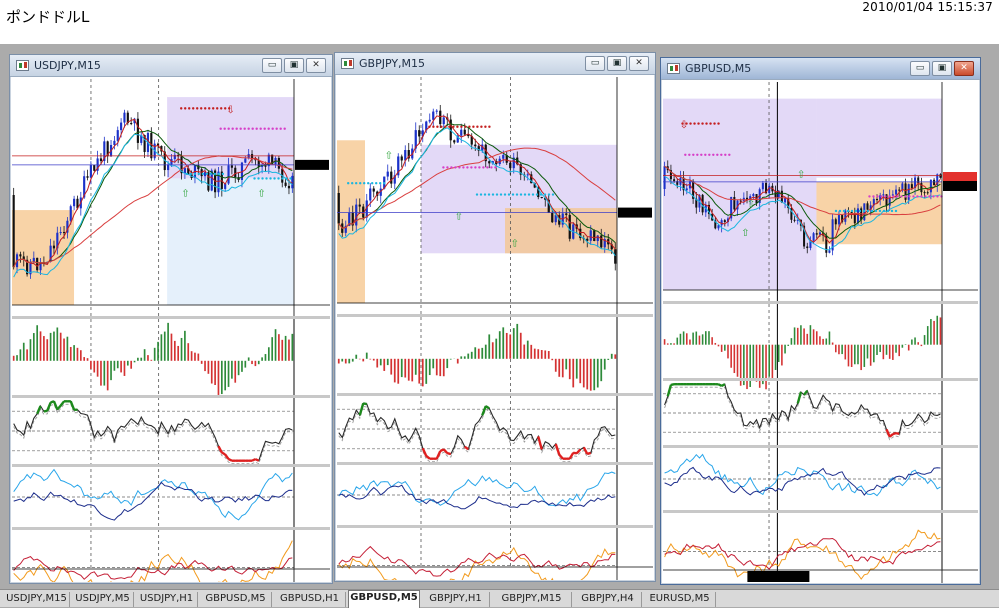  I want to click on chart-tab: USDJPY,M5, so click(103, 599).